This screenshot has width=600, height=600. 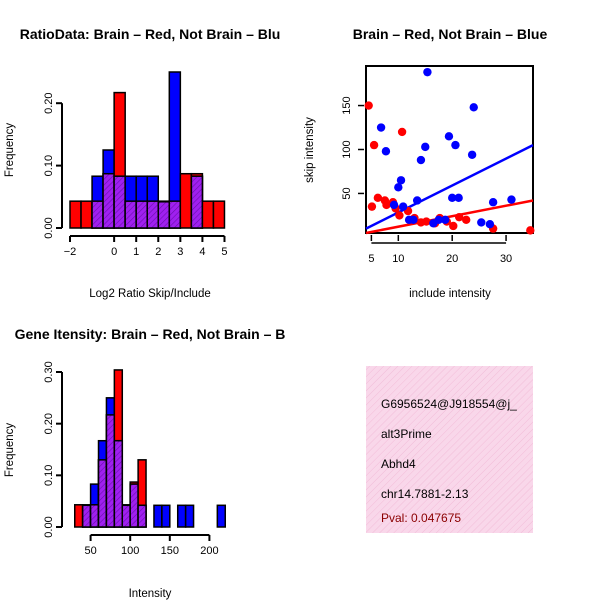 What do you see at coordinates (136, 252) in the screenshot?
I see `x-tick-label: 1` at bounding box center [136, 252].